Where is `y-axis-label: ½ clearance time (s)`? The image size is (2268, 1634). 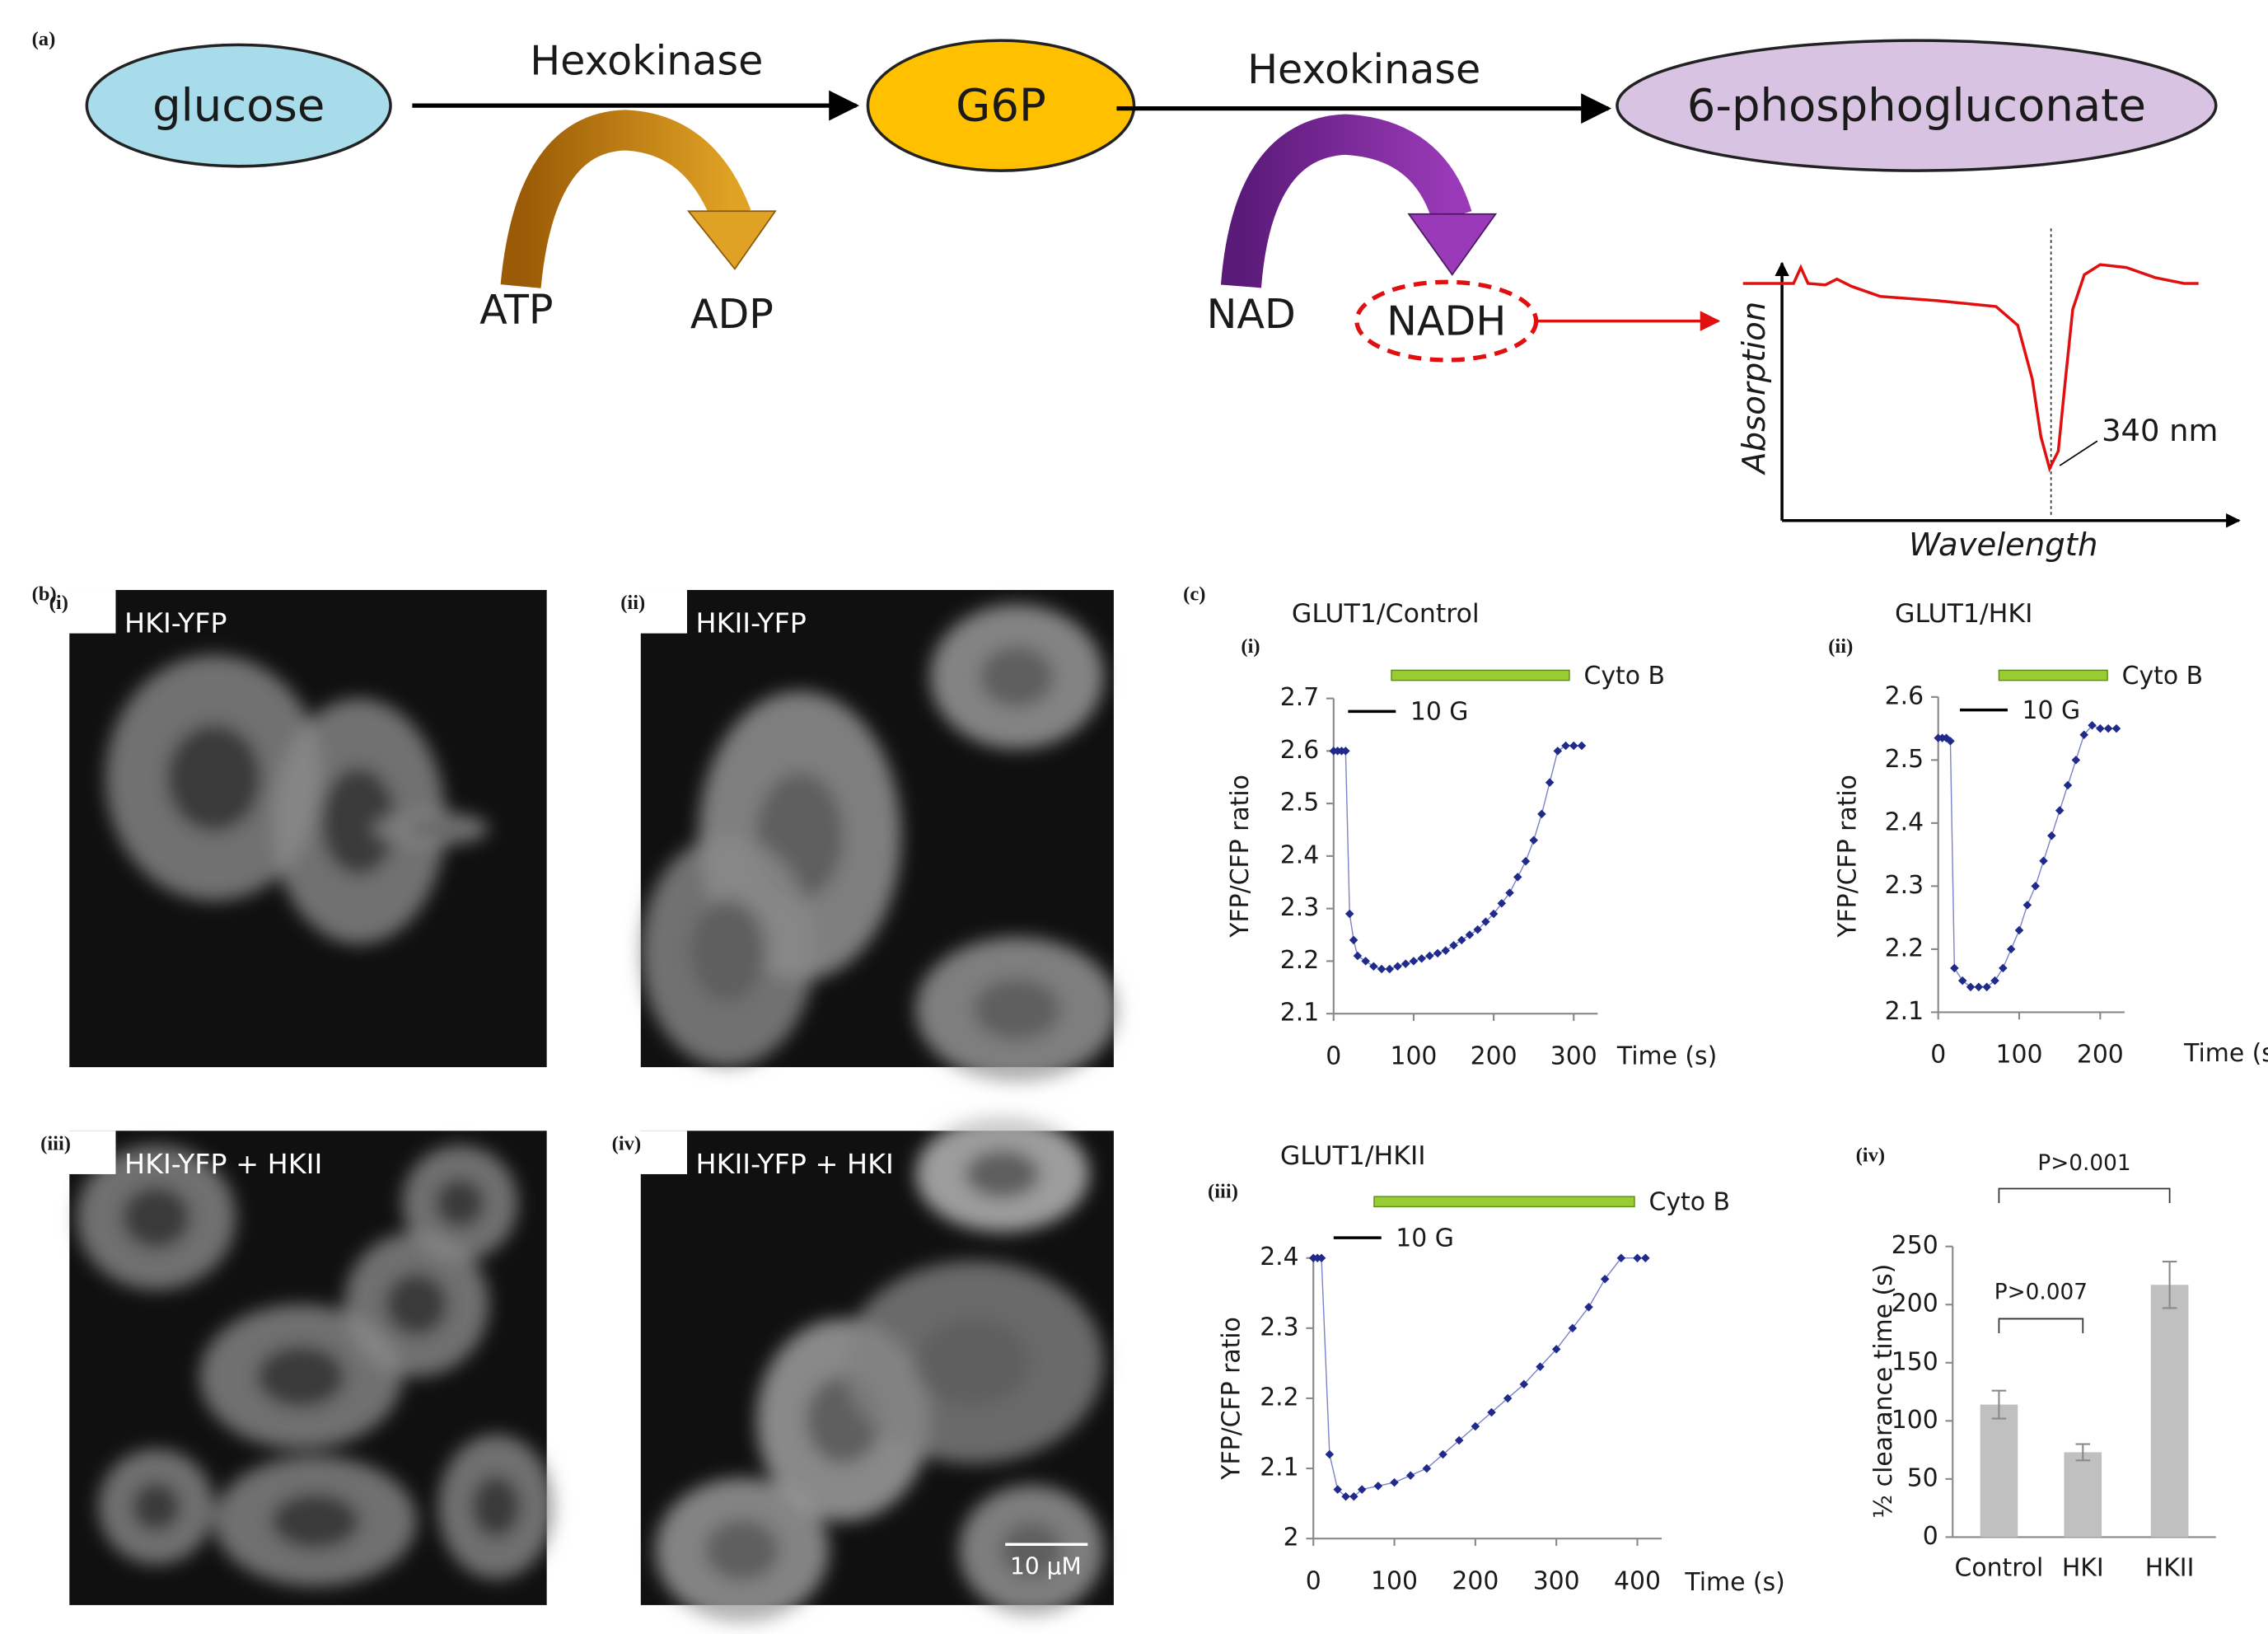
y-axis-label: ½ clearance time (s) is located at coordinates (1884, 1391).